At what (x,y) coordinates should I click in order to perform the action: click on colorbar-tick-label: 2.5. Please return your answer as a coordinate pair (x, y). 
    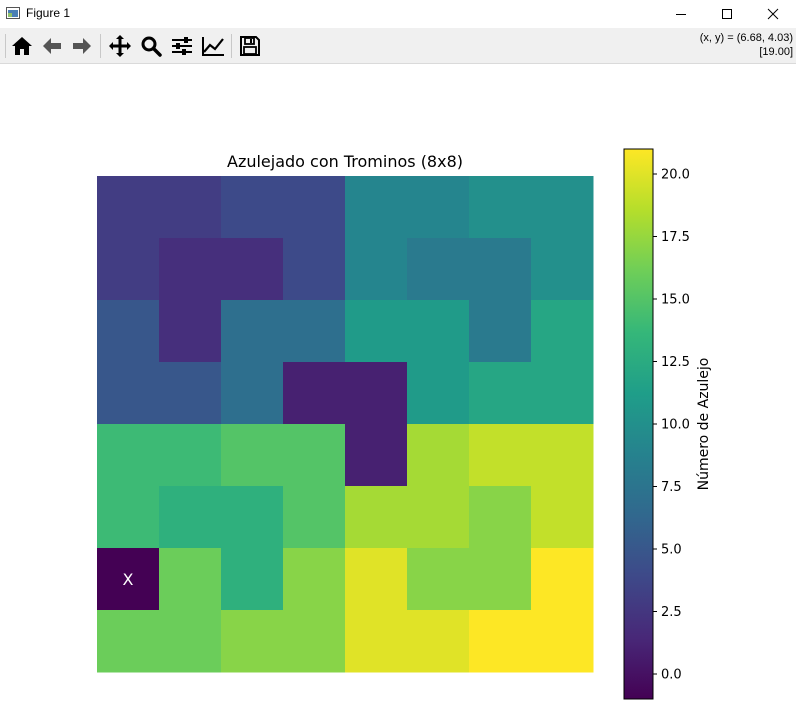
    Looking at the image, I should click on (671, 612).